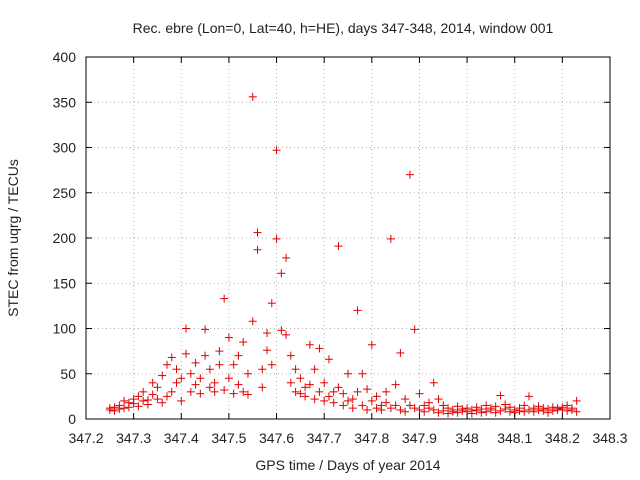 This screenshot has height=480, width=640. Describe the element at coordinates (419, 438) in the screenshot. I see `x-tick-label: 347.9` at that location.